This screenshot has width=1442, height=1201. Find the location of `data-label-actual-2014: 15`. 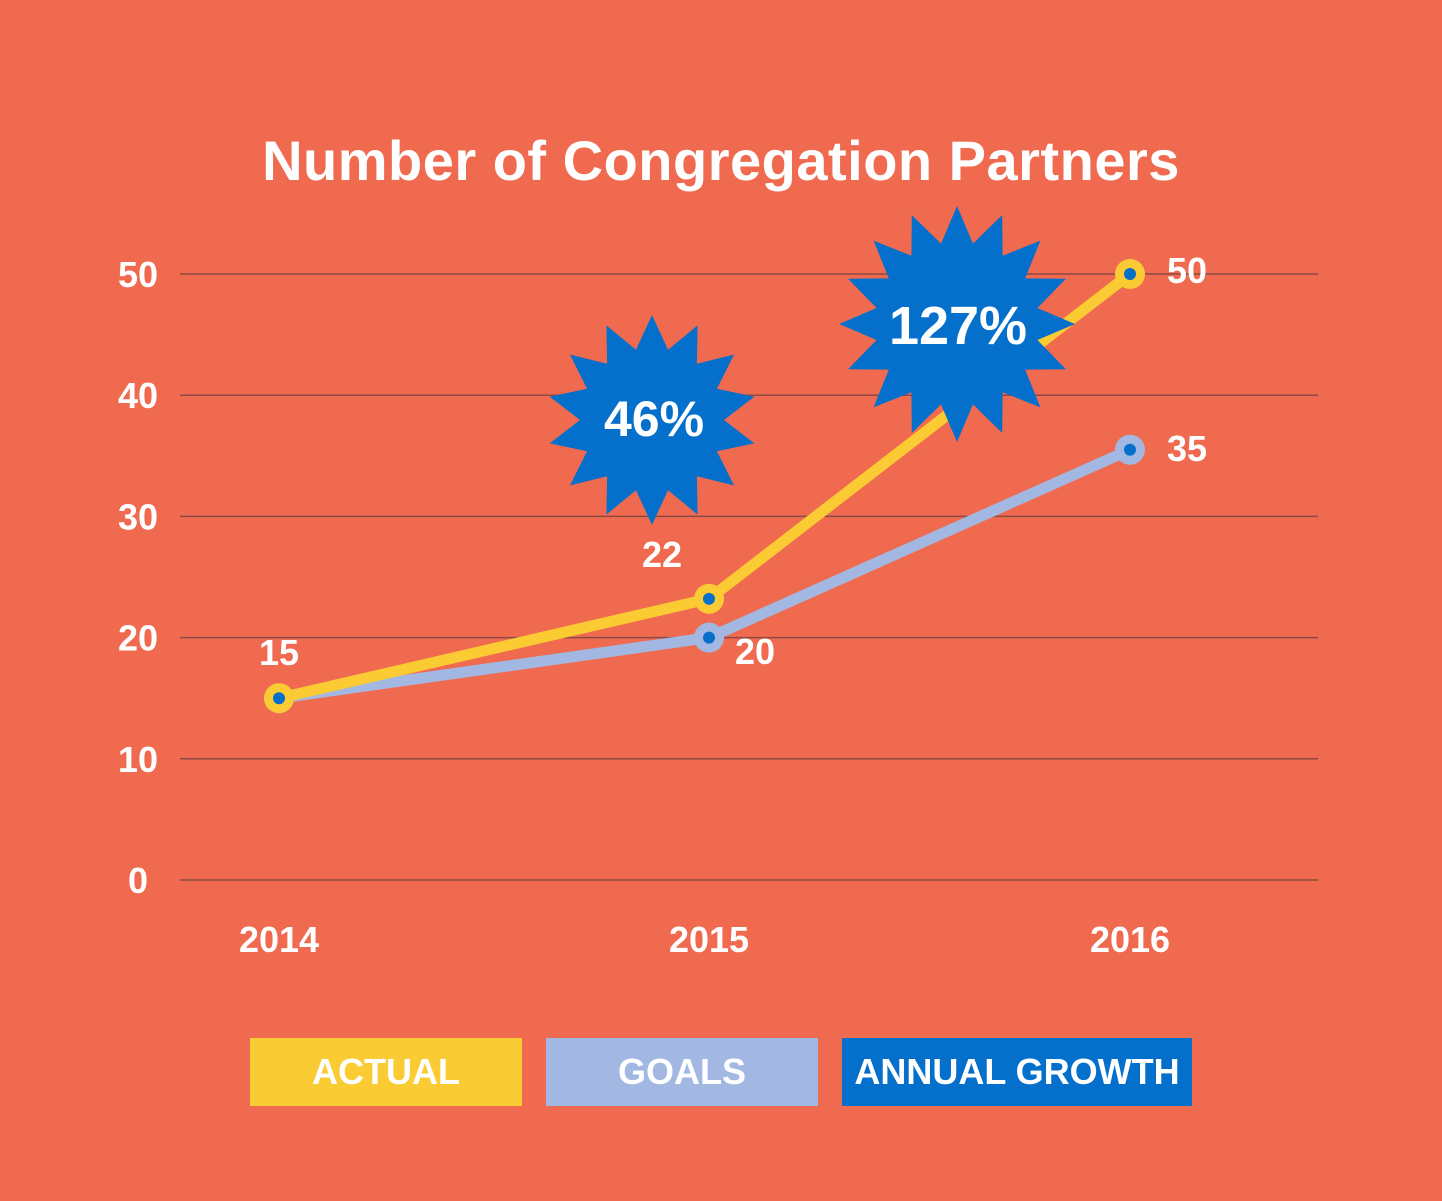

data-label-actual-2014: 15 is located at coordinates (279, 652).